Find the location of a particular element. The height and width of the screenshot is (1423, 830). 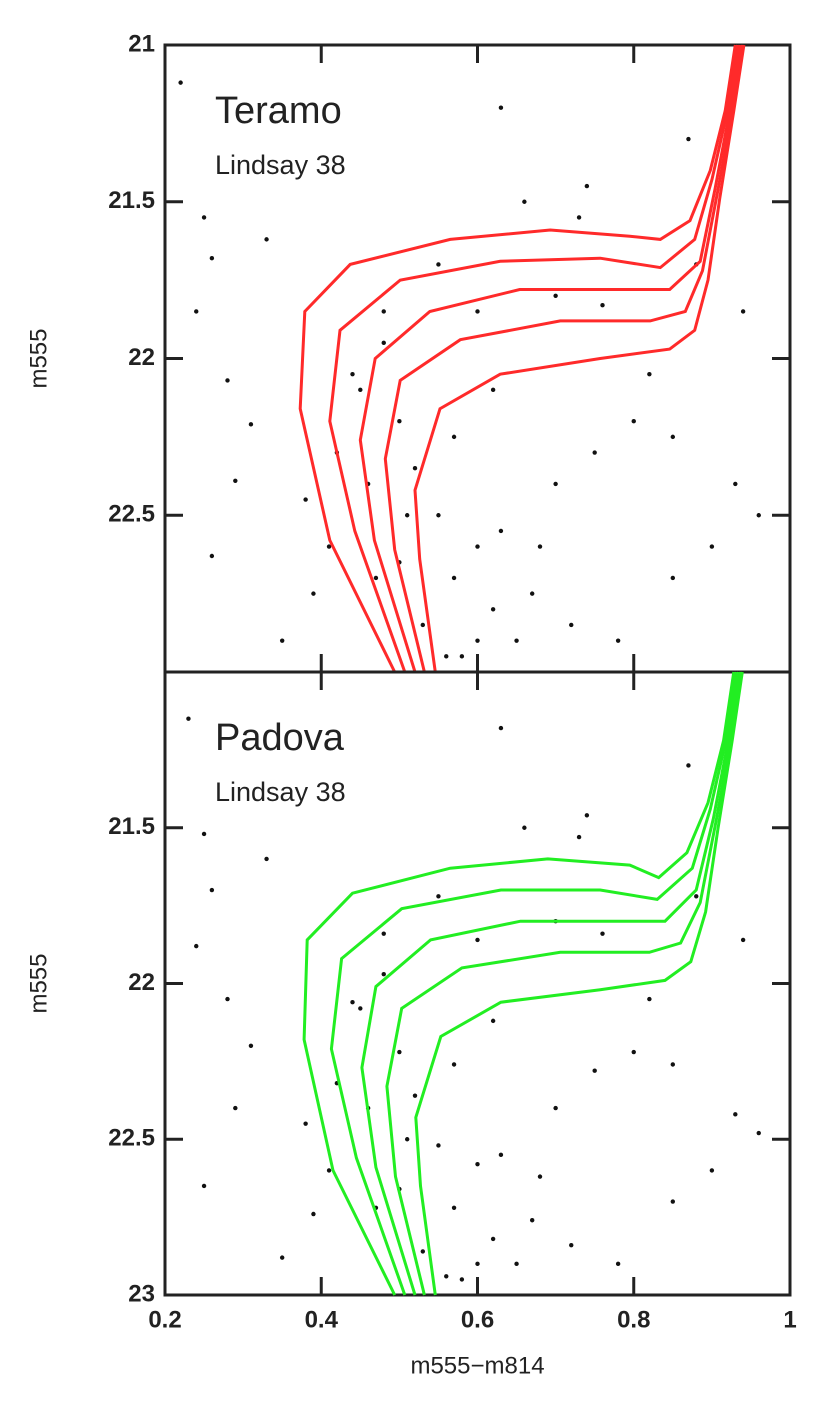

y-tick-label: 23 is located at coordinates (141, 1293).